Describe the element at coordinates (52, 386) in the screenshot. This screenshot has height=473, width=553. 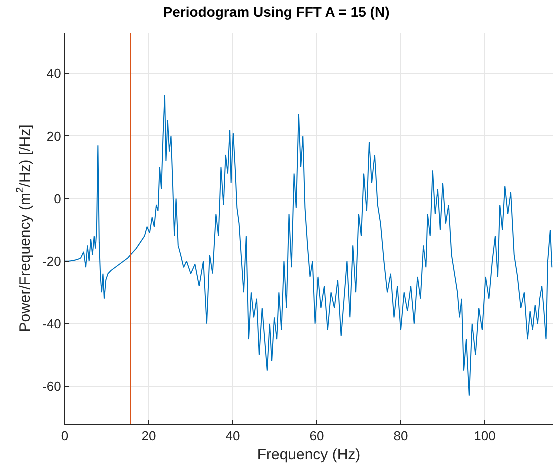
I see `y-tick-label: -60` at that location.